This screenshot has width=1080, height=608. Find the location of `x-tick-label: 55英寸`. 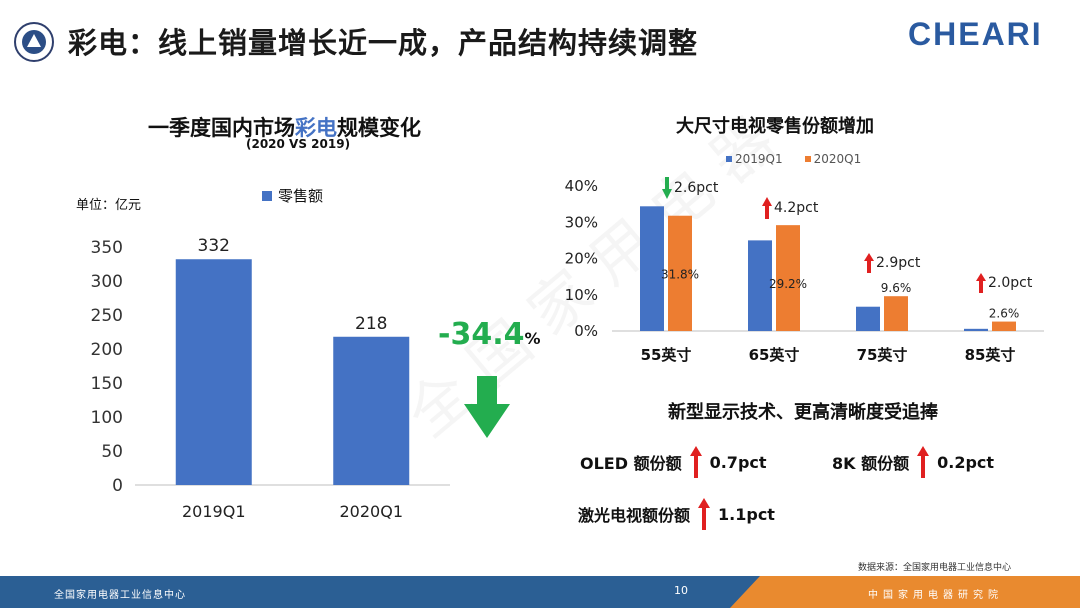

x-tick-label: 55英寸 is located at coordinates (666, 355).